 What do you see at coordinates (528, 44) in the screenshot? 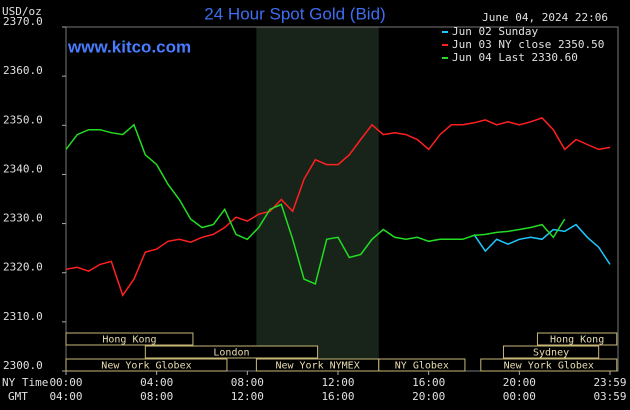
I see `legend-label: Jun 03 NY close 2350.50` at bounding box center [528, 44].